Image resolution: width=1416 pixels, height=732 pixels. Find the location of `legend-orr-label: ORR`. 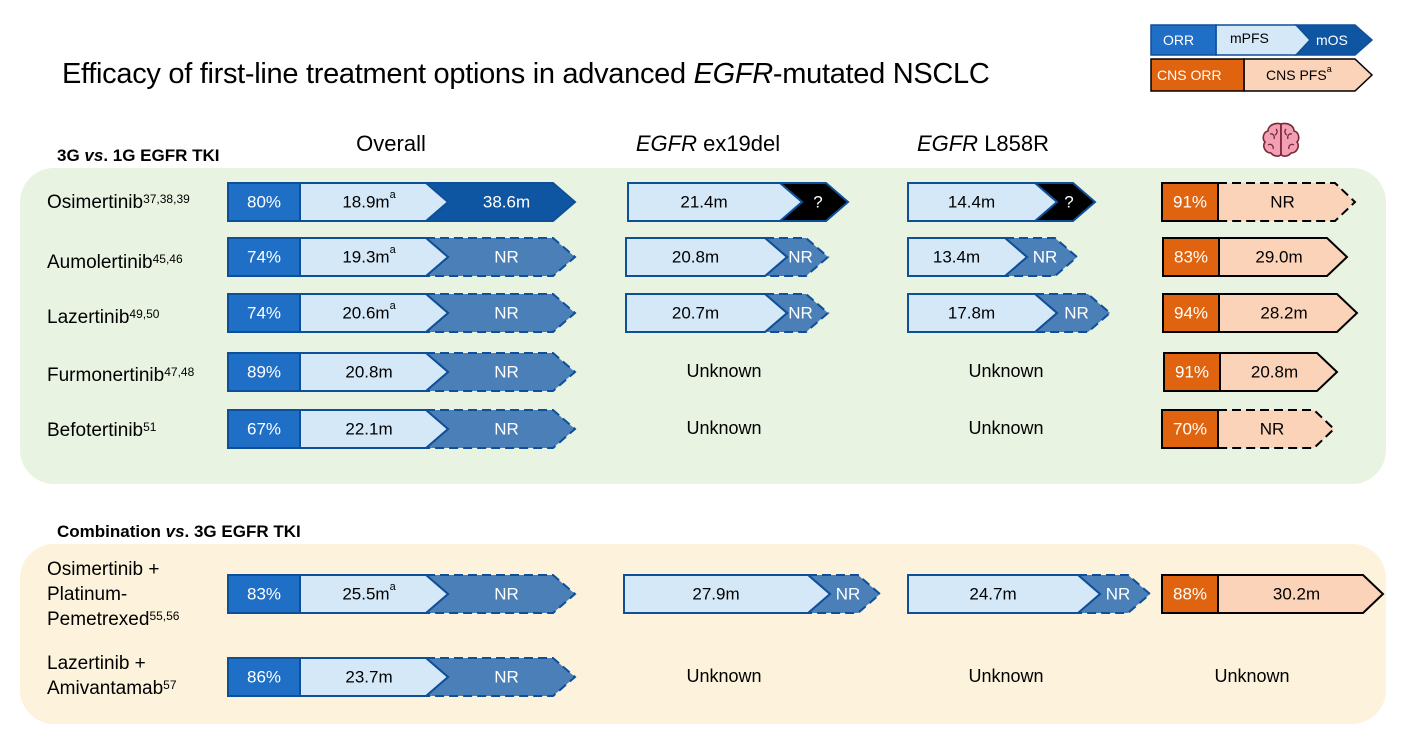

legend-orr-label: ORR is located at coordinates (1178, 40).